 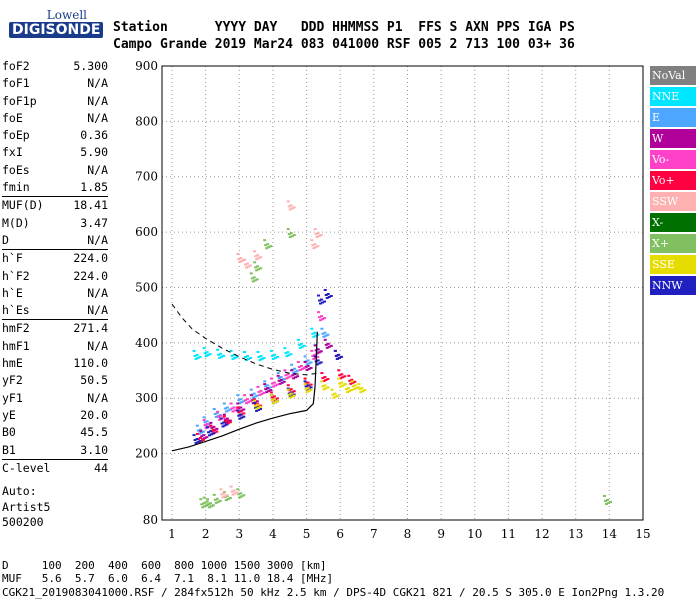 What do you see at coordinates (55, 363) in the screenshot?
I see `param-row: hmE 110.0` at bounding box center [55, 363].